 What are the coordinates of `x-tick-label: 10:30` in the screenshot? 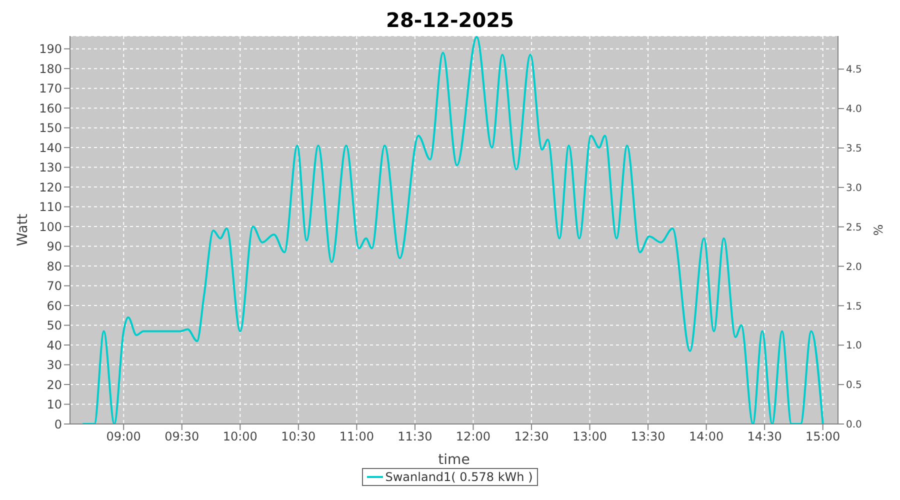 It's located at (298, 437).